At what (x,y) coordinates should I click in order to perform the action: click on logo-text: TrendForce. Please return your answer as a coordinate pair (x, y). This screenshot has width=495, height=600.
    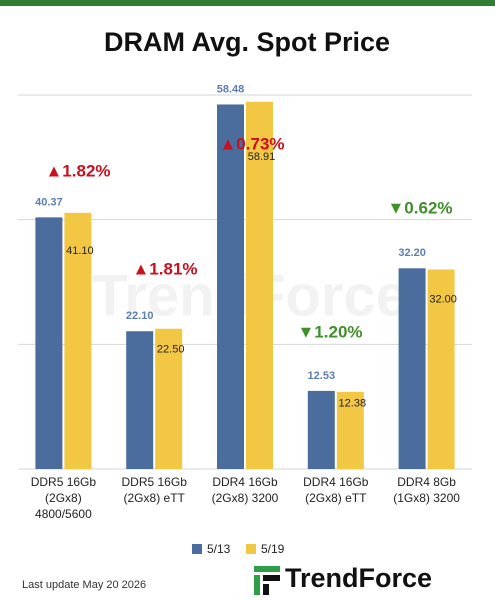
    Looking at the image, I should click on (358, 578).